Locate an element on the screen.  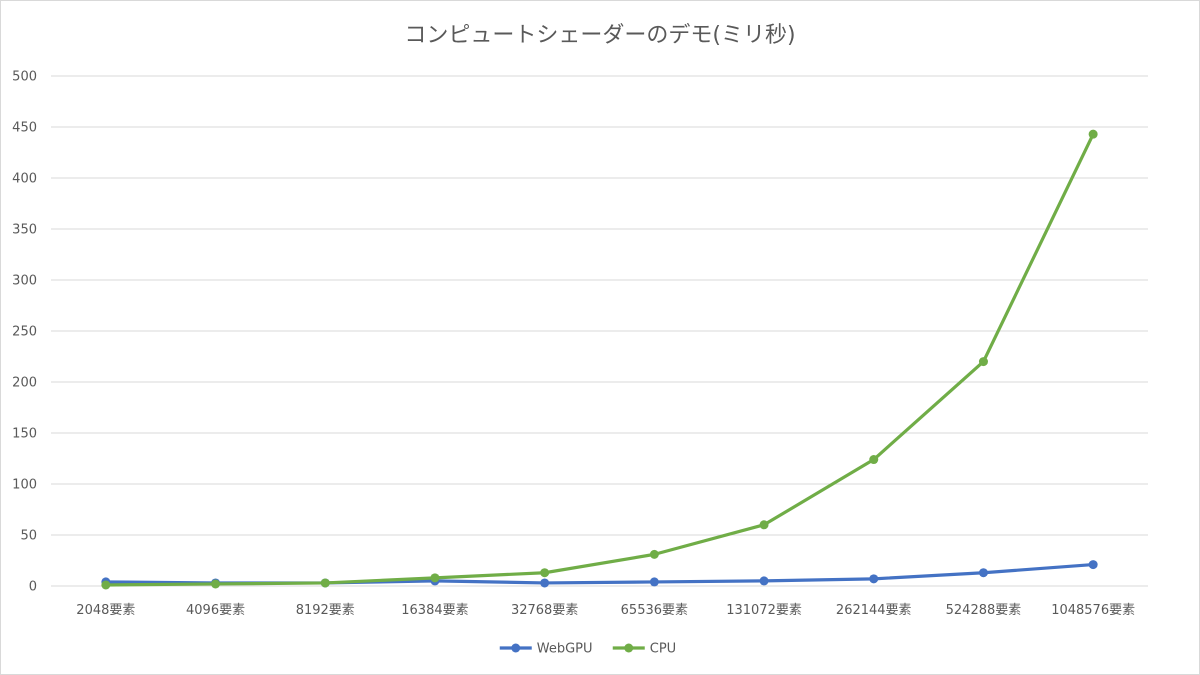
y-tick-label: 250 is located at coordinates (24, 332).